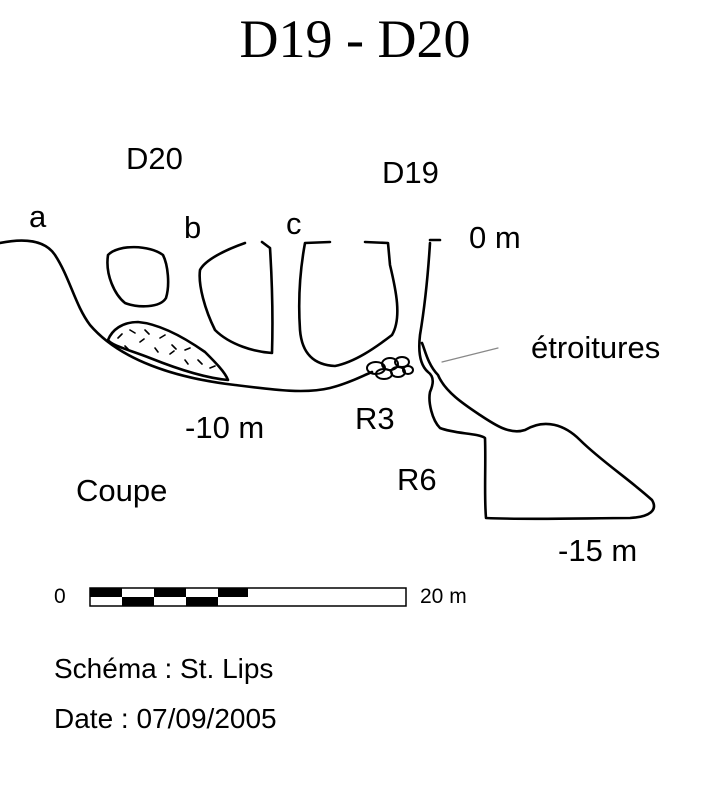 The height and width of the screenshot is (792, 710). Describe the element at coordinates (417, 479) in the screenshot. I see `pitch-label-r6: R6` at that location.